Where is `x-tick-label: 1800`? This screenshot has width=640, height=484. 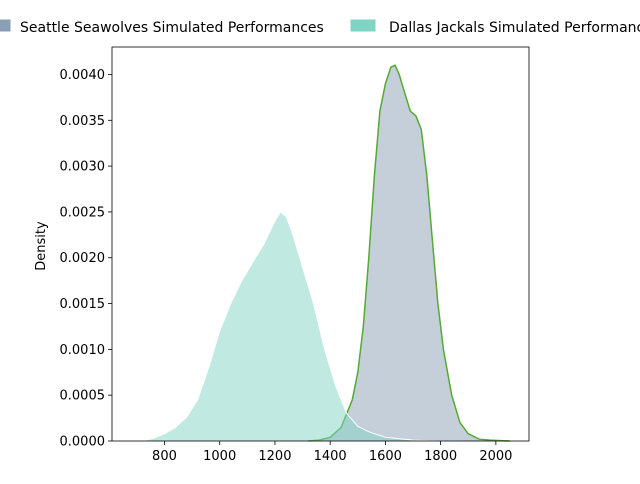 x-tick-label: 1800 is located at coordinates (440, 456).